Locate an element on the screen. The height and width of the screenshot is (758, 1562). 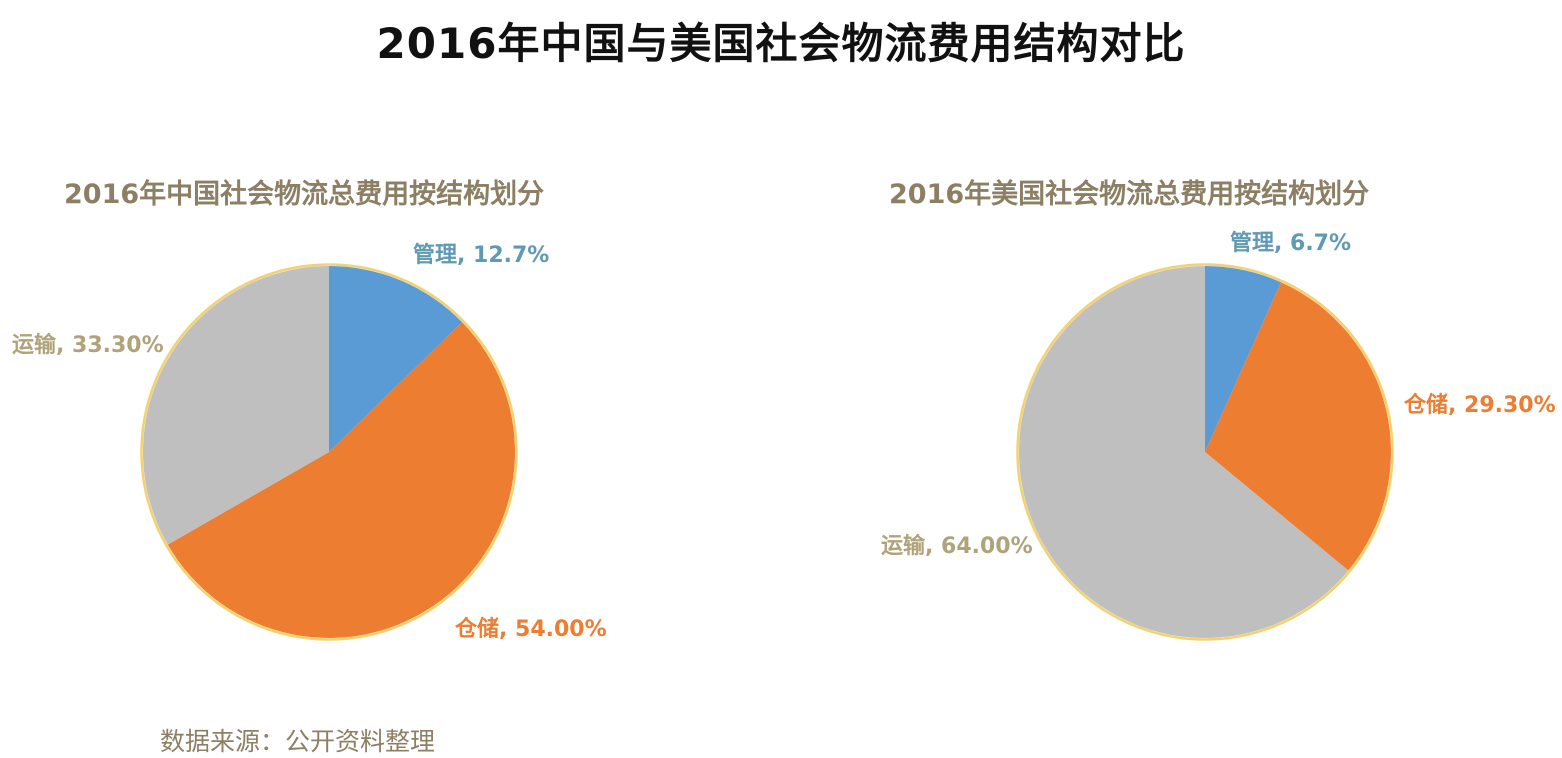
usa-pie-border is located at coordinates (1205, 452).